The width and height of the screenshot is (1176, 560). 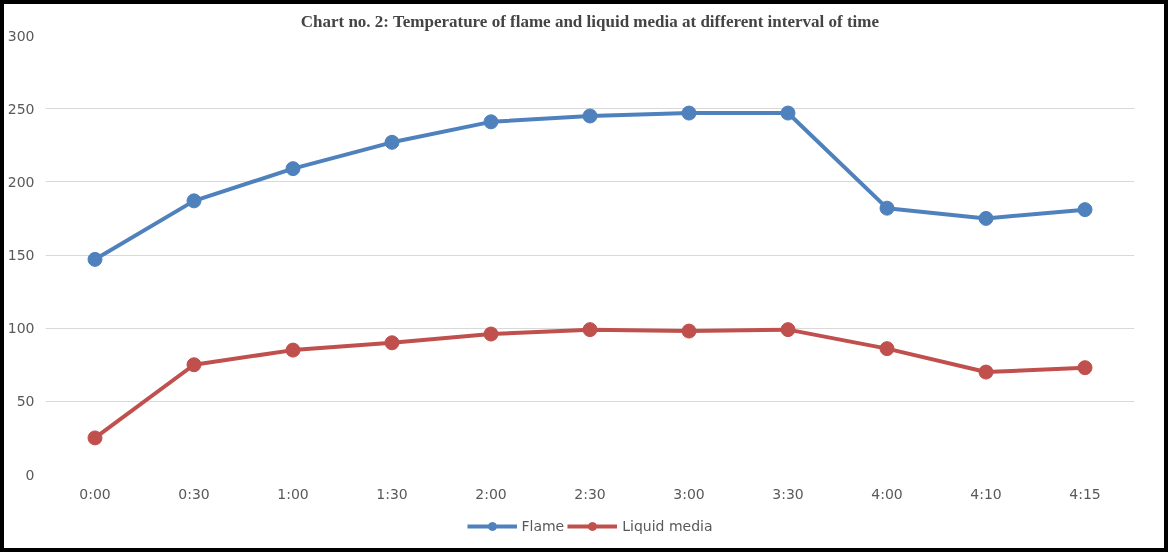 What do you see at coordinates (95, 493) in the screenshot?
I see `x-tick-label: 0:00` at bounding box center [95, 493].